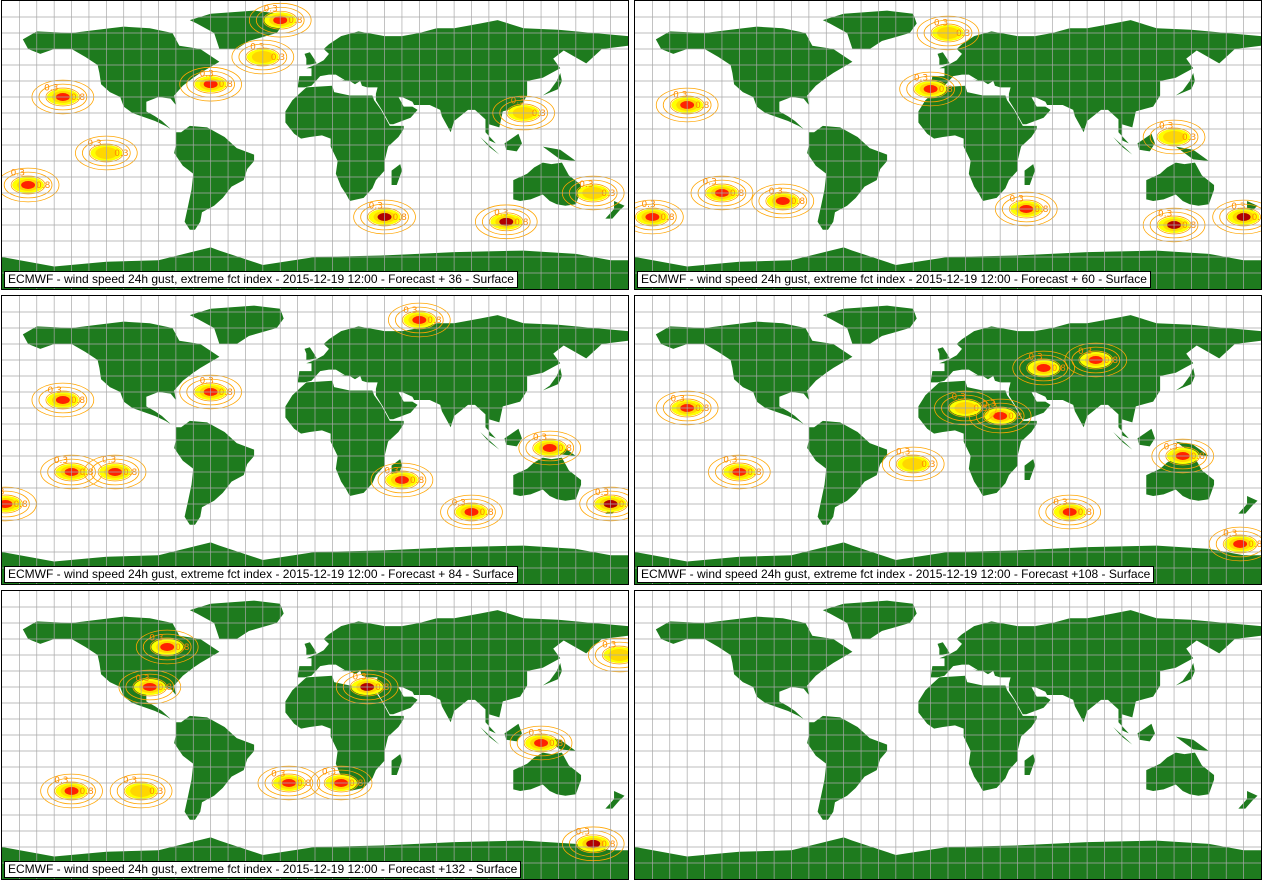  Describe the element at coordinates (490, 145) in the screenshot. I see `landmass-sumatra` at that location.